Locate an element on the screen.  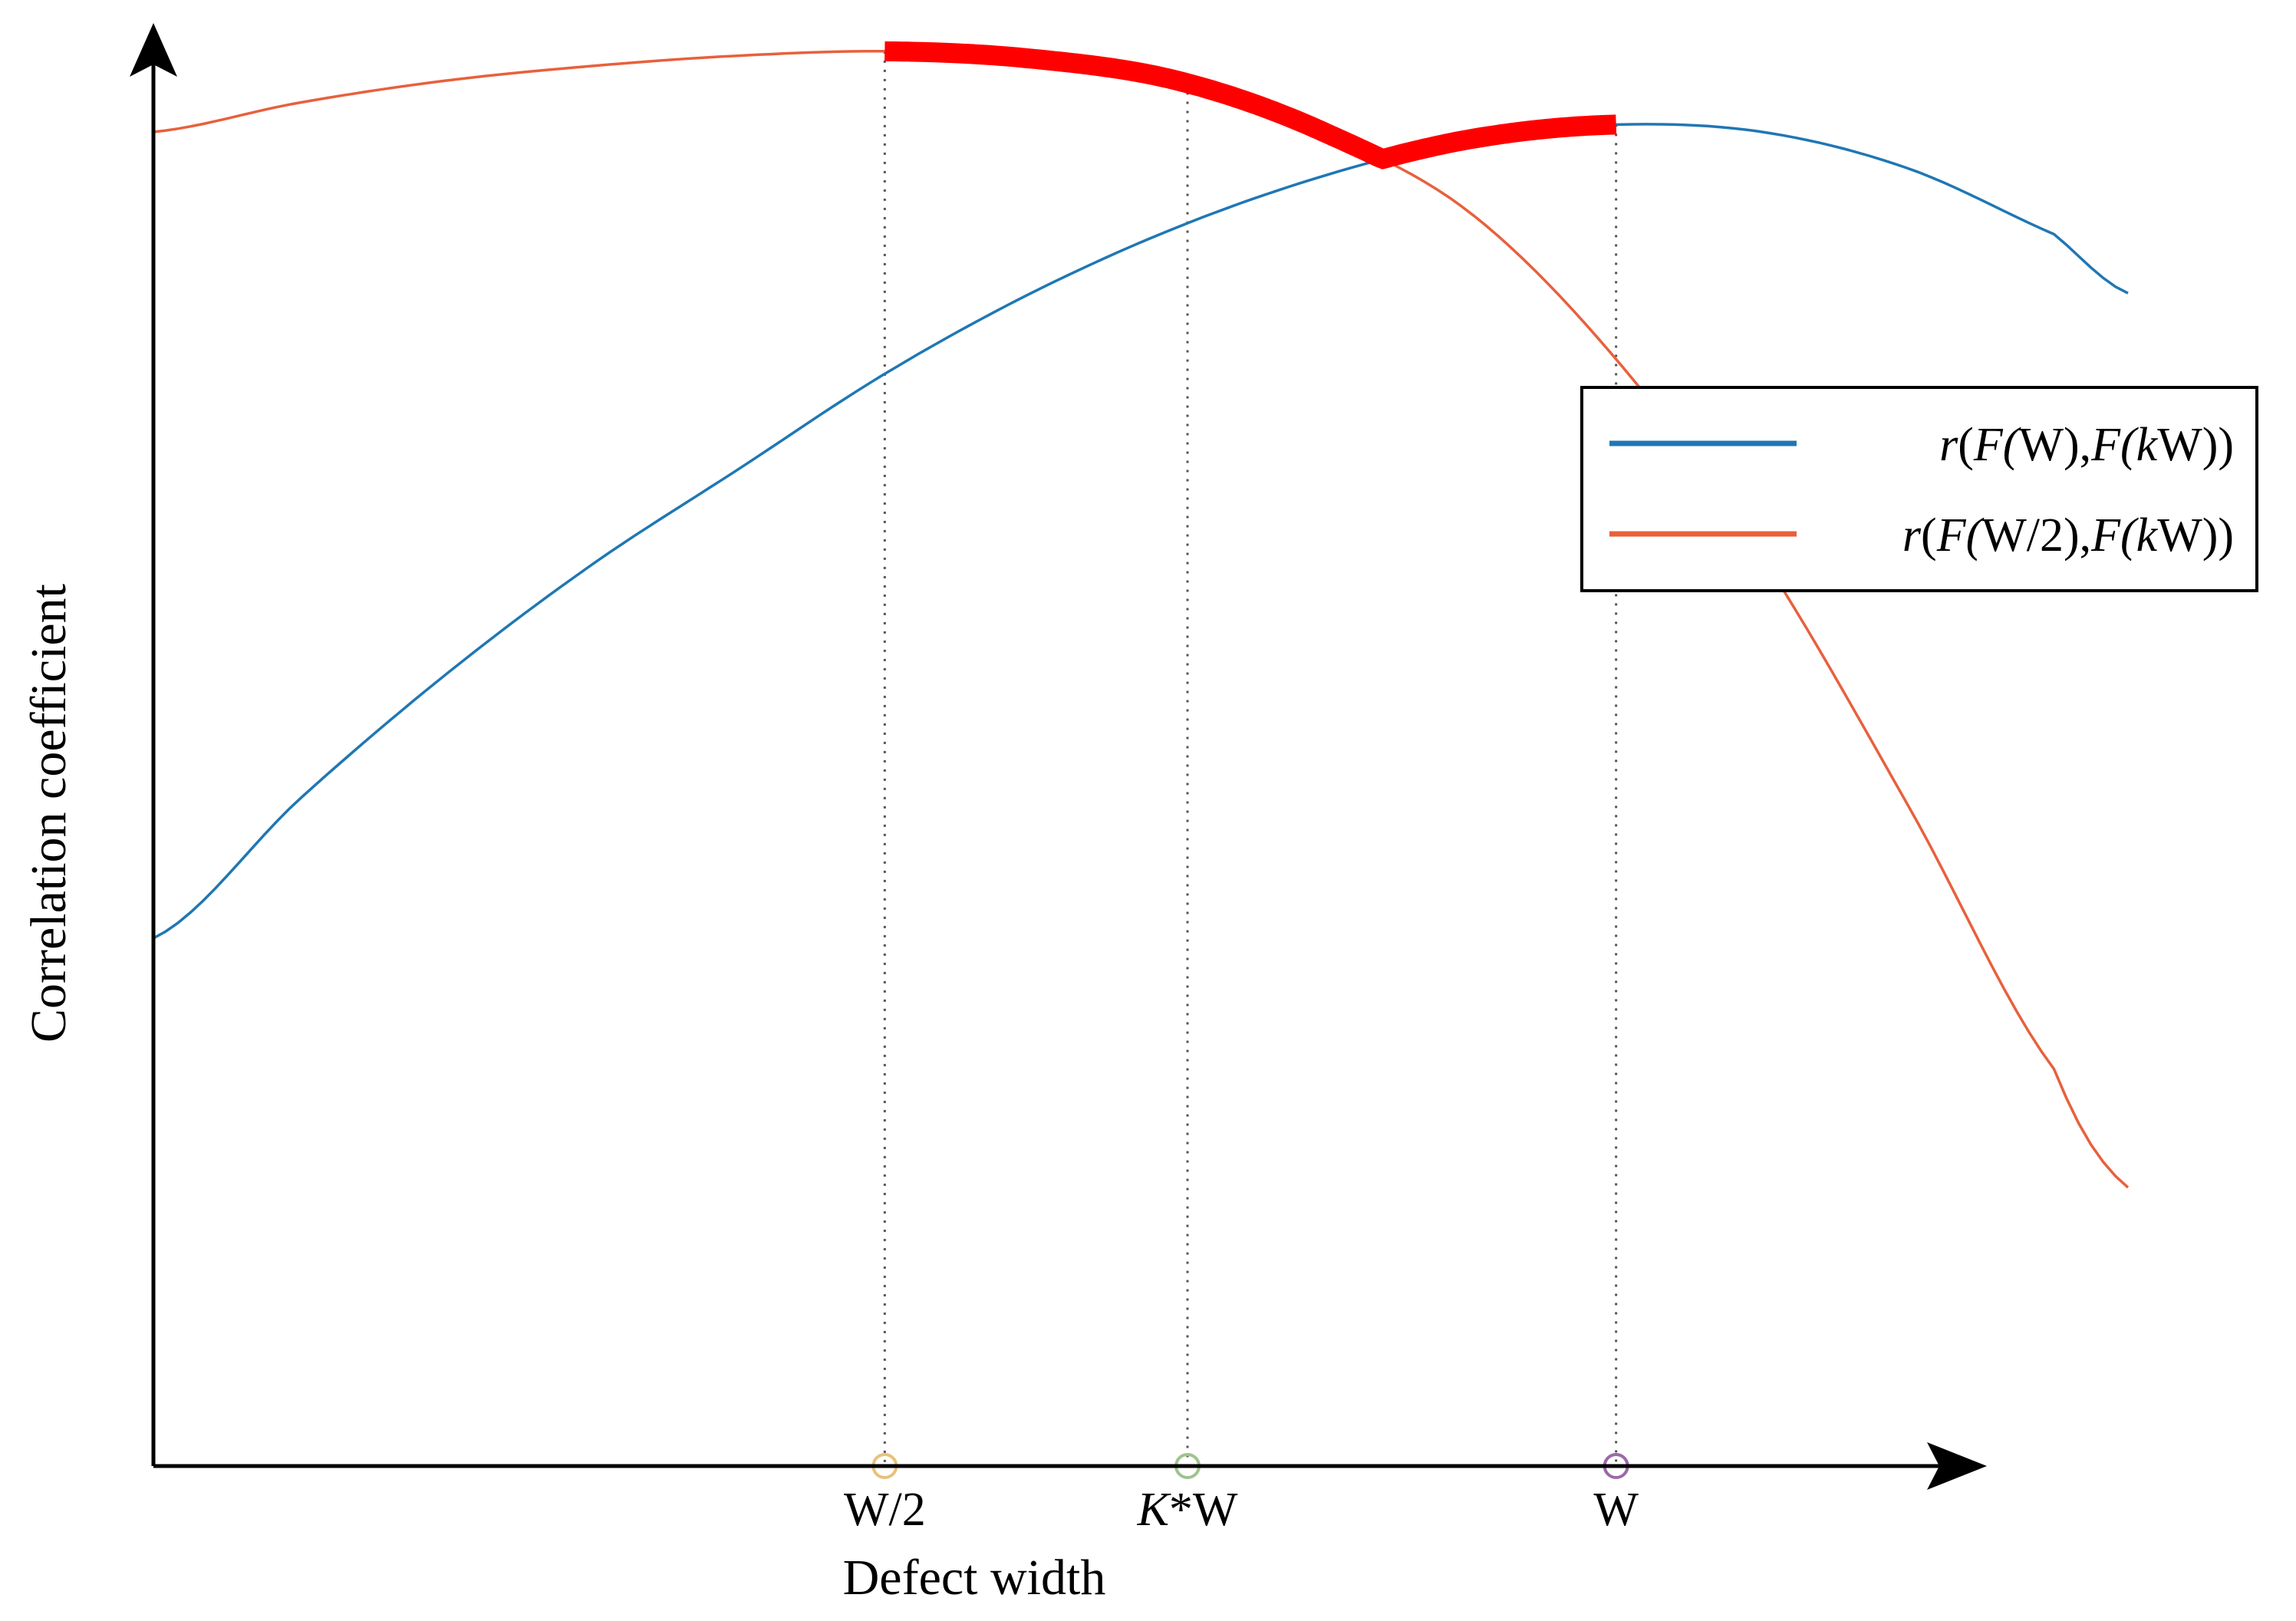
highlight-layer is located at coordinates (1250, 105).